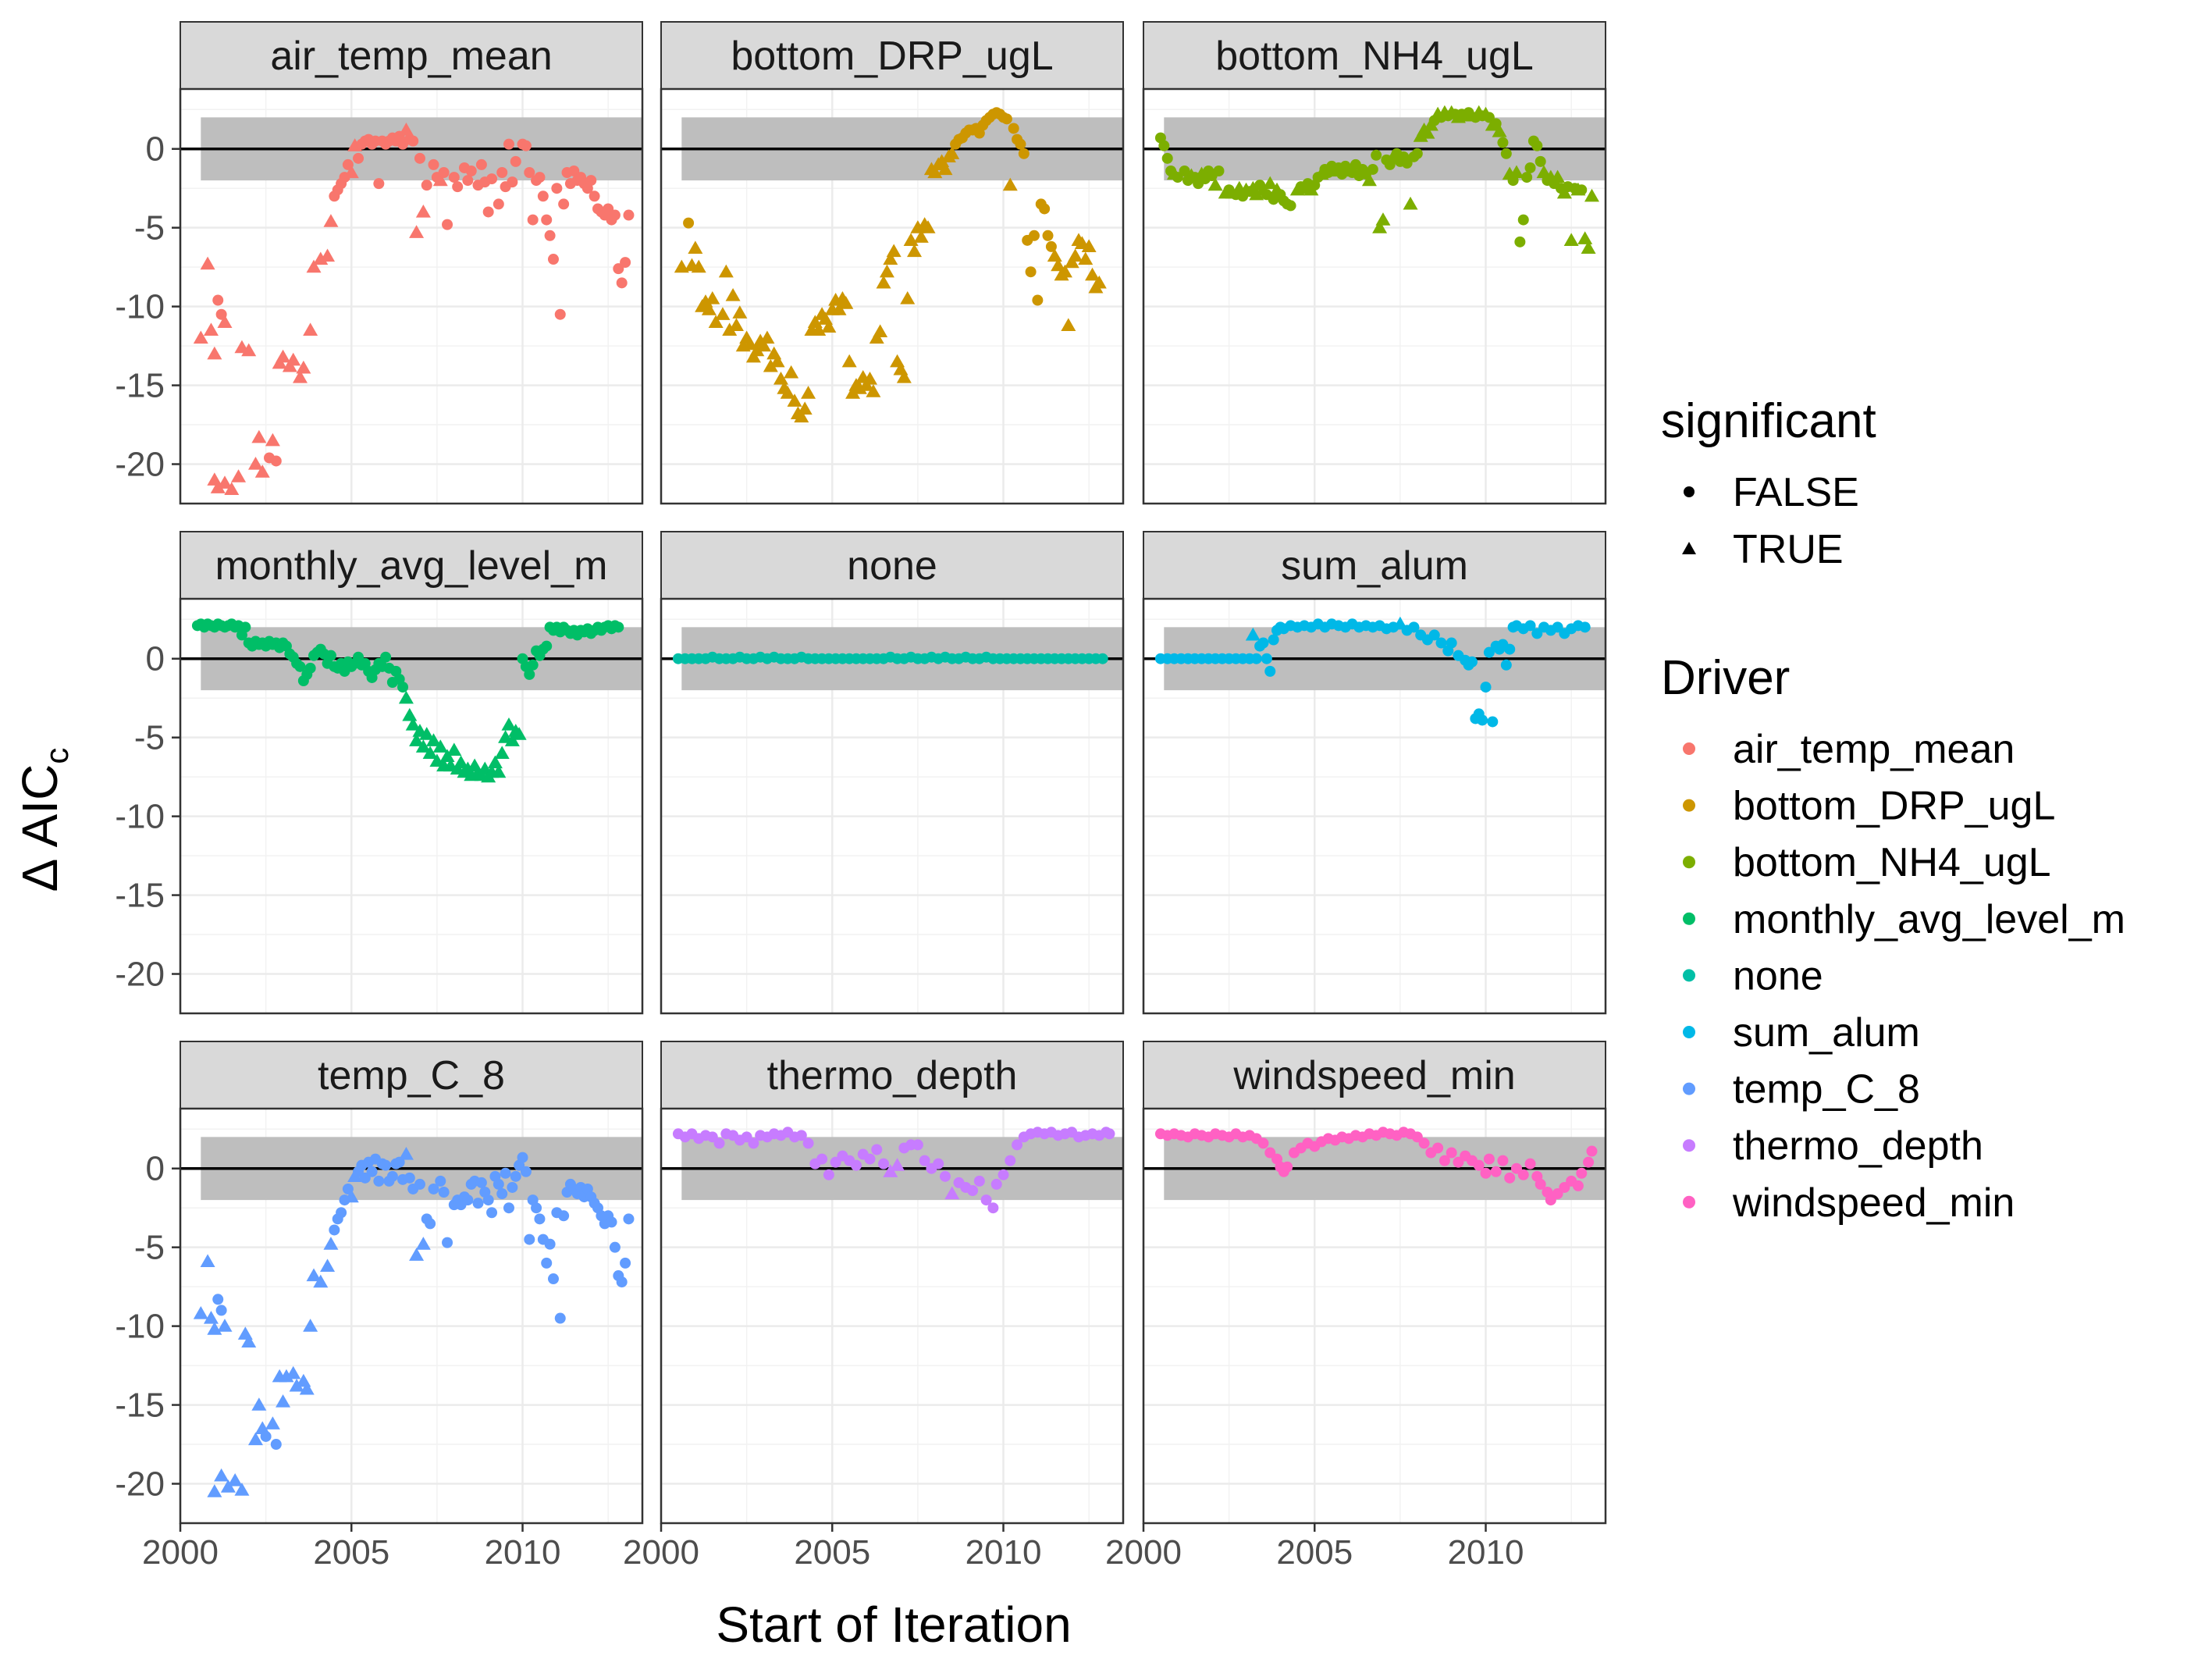 Image resolution: width=2212 pixels, height=1659 pixels. Describe the element at coordinates (523, 1552) in the screenshot. I see `x-tick-label: 2010` at that location.